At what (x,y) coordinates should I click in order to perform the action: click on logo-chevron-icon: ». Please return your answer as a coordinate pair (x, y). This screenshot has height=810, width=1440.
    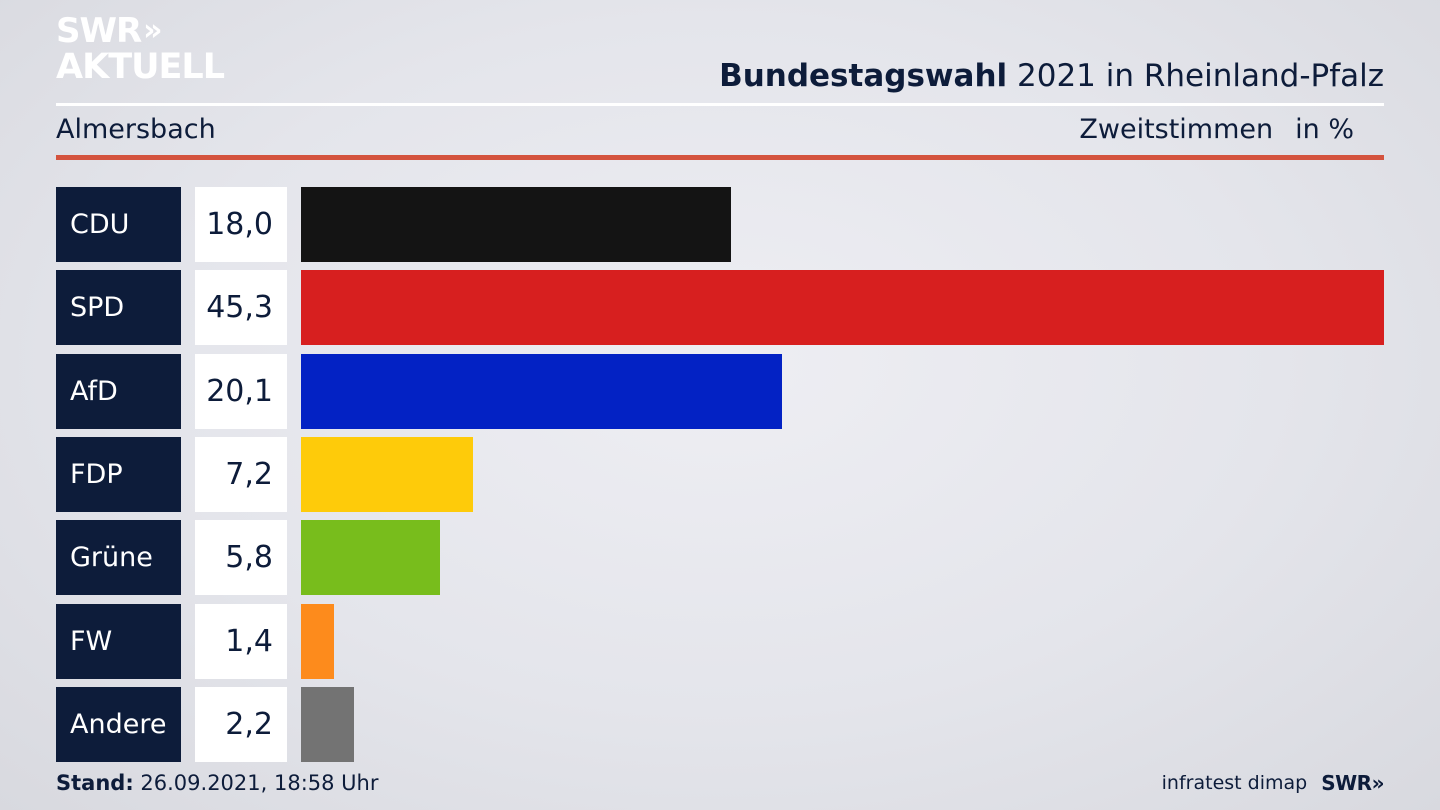
    Looking at the image, I should click on (153, 30).